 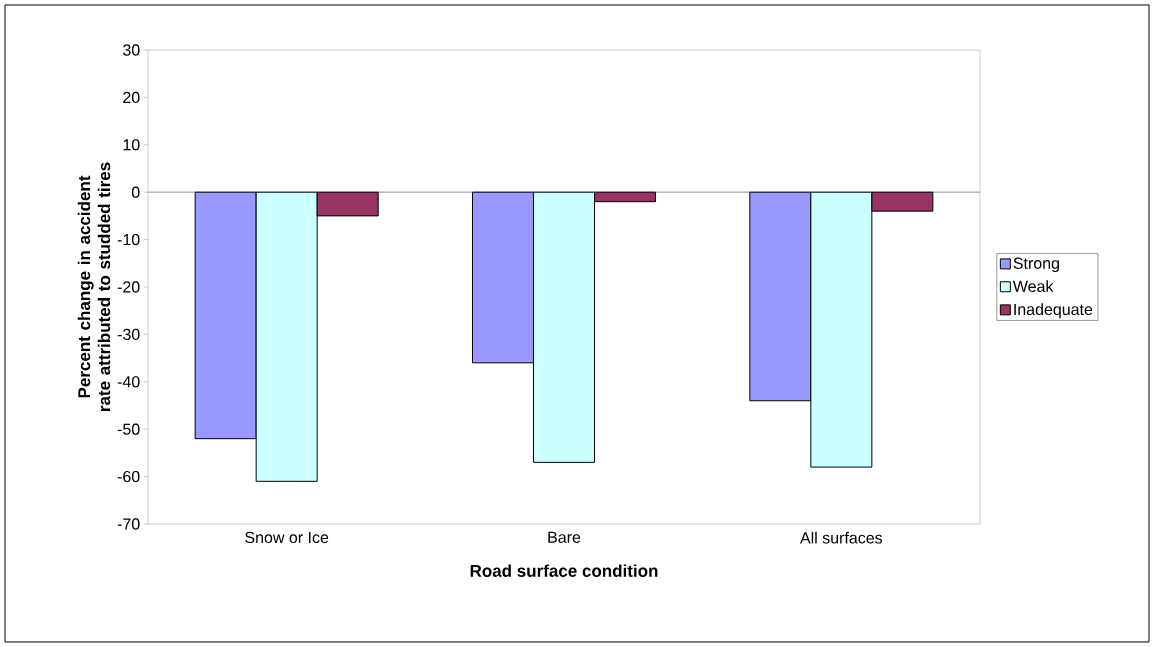 I want to click on y-tick-label: -20, so click(x=128, y=287).